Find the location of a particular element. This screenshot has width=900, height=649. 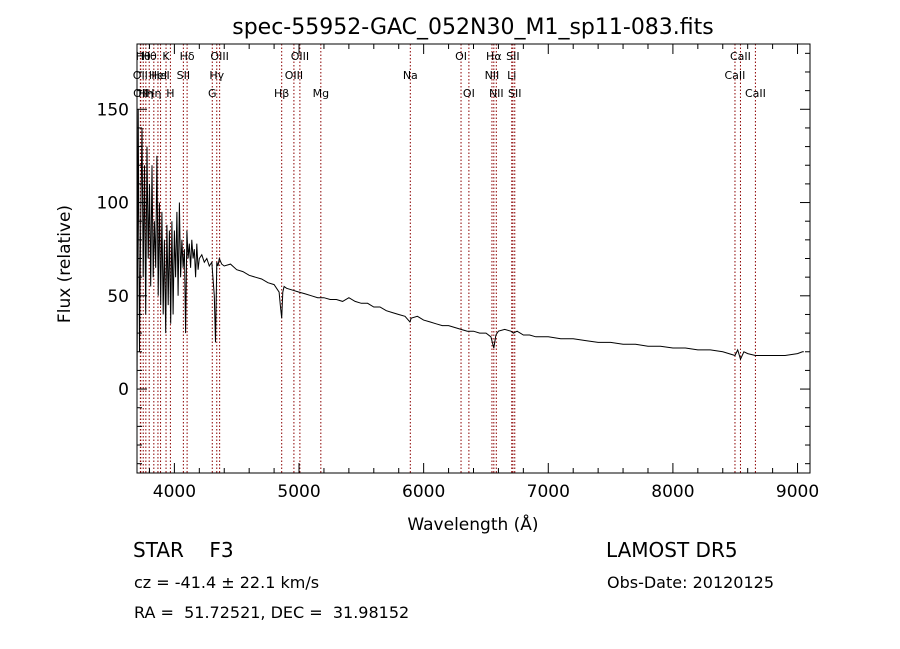

line-marker-label: Hδ is located at coordinates (187, 56).